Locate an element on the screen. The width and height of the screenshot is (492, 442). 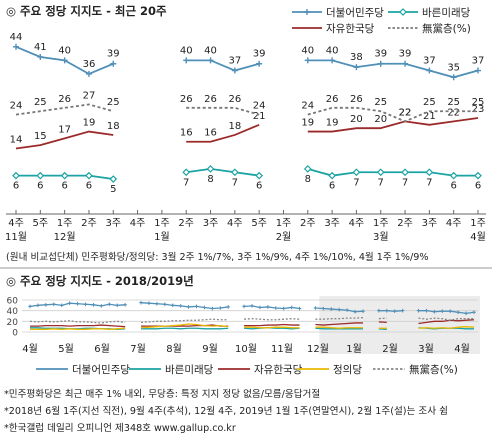
chart2-month-label: 5월 is located at coordinates (66, 349).